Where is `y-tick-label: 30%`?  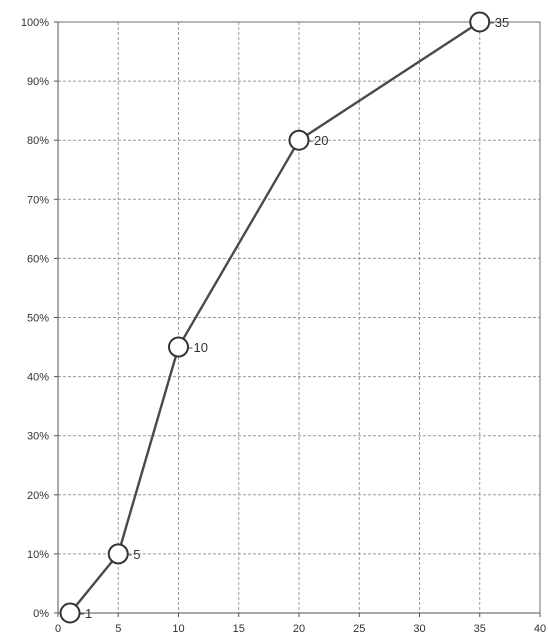
y-tick-label: 30% is located at coordinates (38, 437).